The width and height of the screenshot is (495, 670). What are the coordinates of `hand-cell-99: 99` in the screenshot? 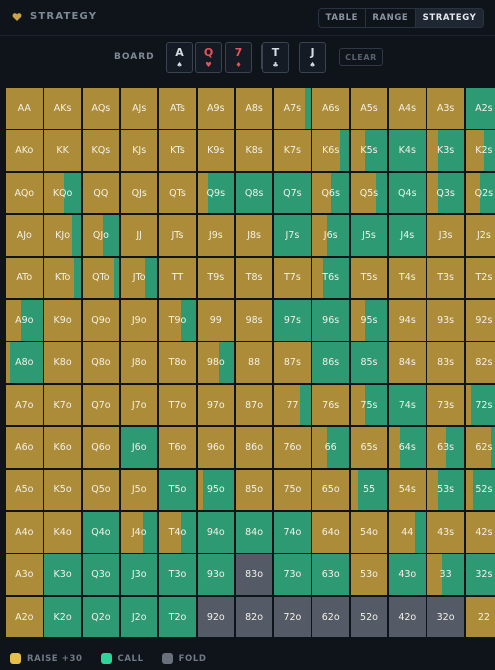 It's located at (216, 320).